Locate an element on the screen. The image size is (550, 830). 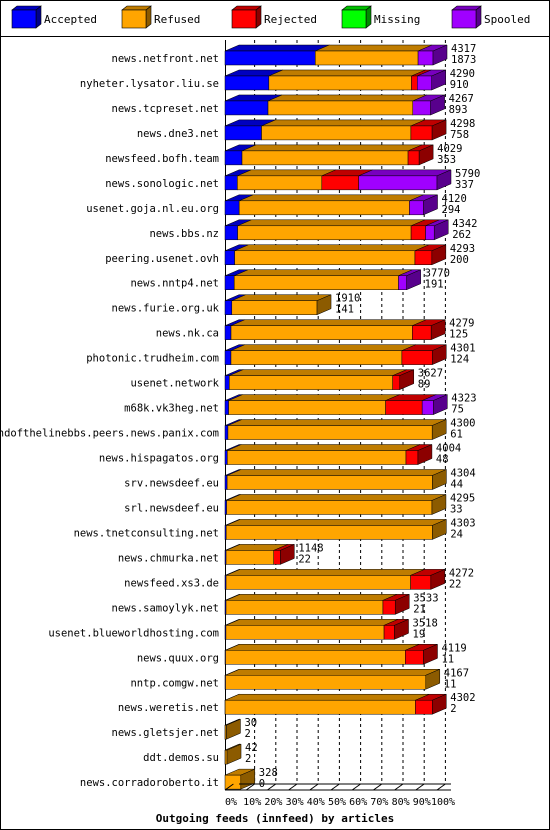
category-label: m68k.vk3heg.net is located at coordinates (171, 409).